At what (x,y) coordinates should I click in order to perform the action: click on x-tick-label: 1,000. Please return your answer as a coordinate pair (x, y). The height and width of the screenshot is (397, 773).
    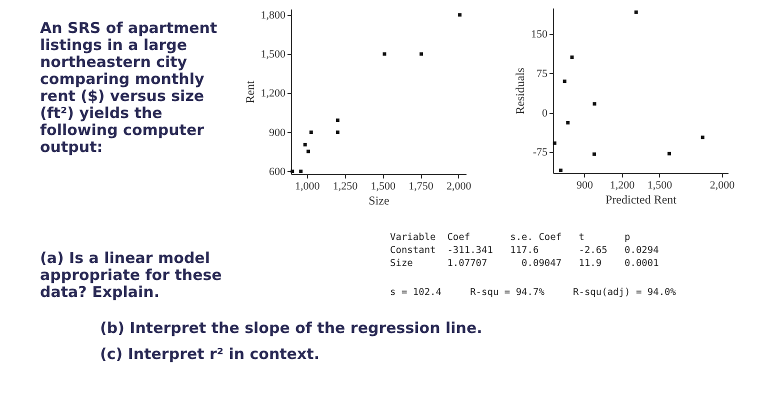
    Looking at the image, I should click on (307, 186).